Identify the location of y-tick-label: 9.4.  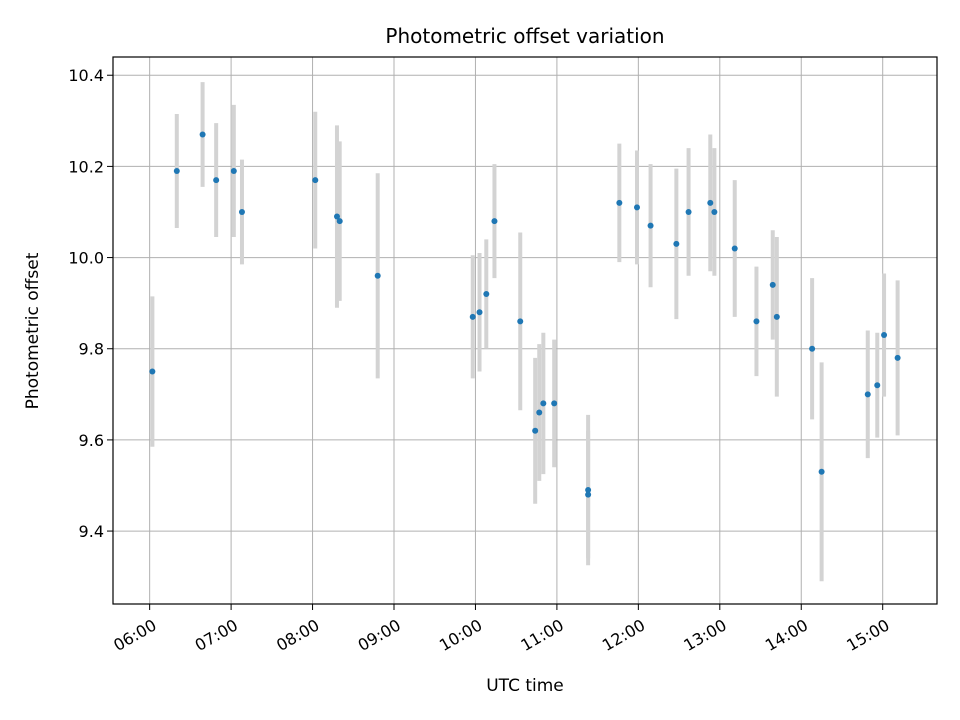
(91, 531).